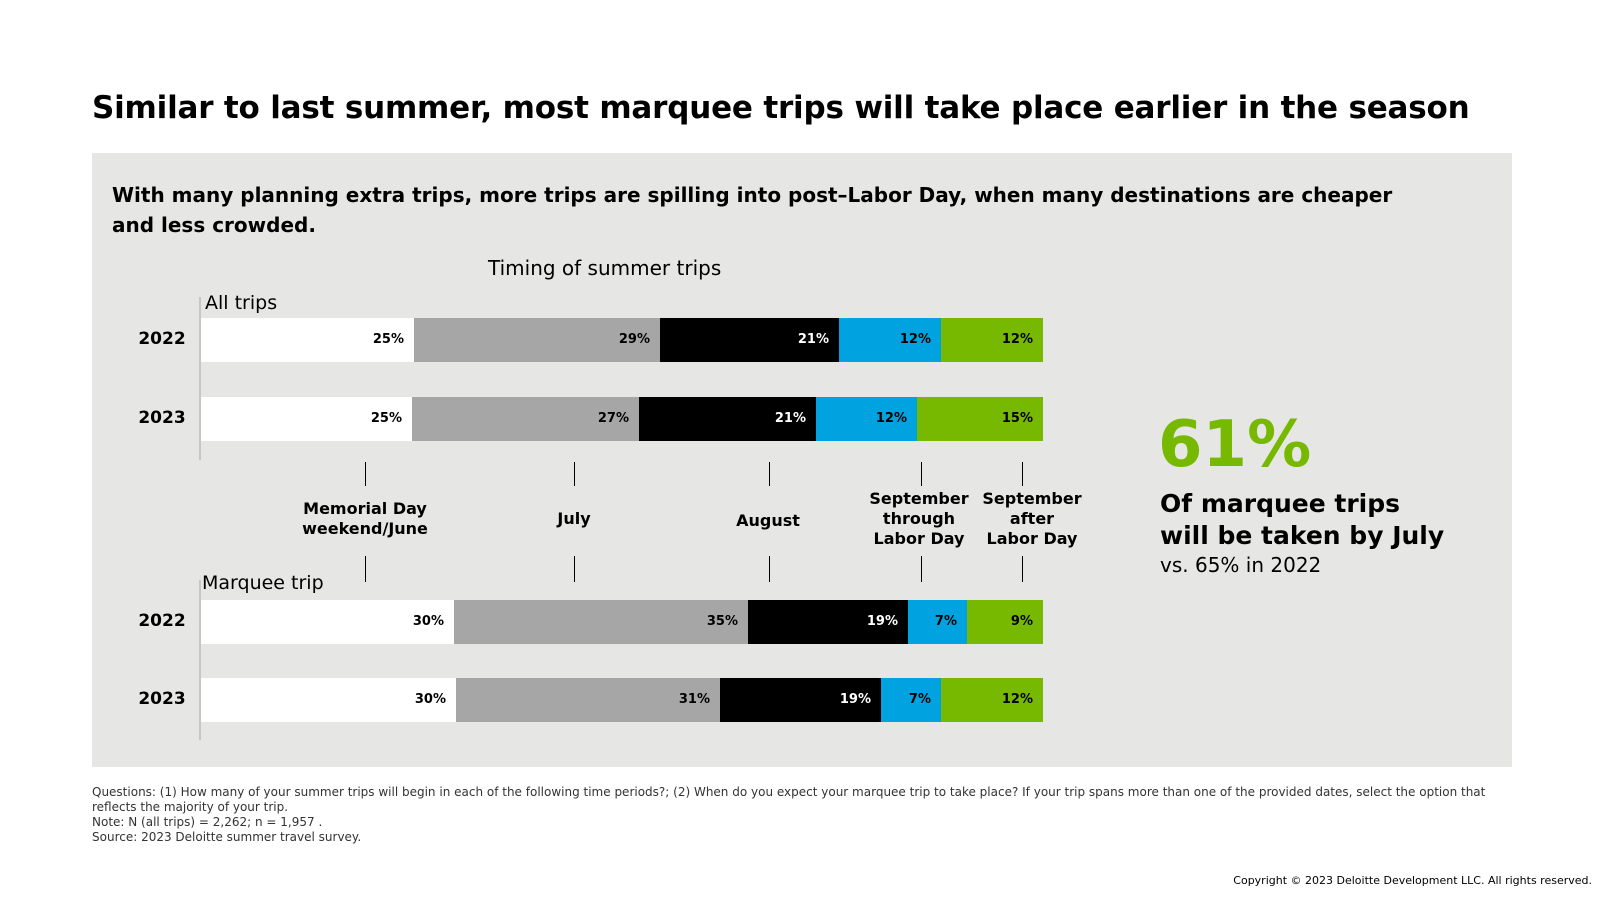  Describe the element at coordinates (1302, 520) in the screenshot. I see `callout-text: Of marquee trips will be taken by July` at that location.